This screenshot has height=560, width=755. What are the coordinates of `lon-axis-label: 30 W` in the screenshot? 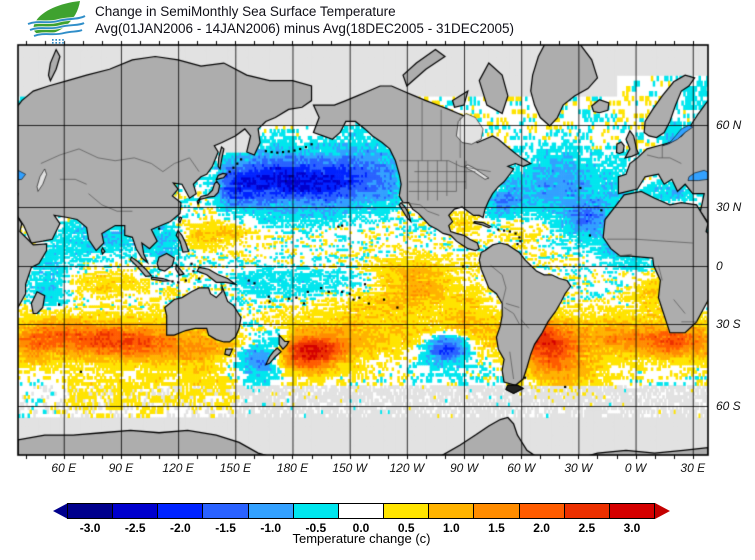 It's located at (578, 468).